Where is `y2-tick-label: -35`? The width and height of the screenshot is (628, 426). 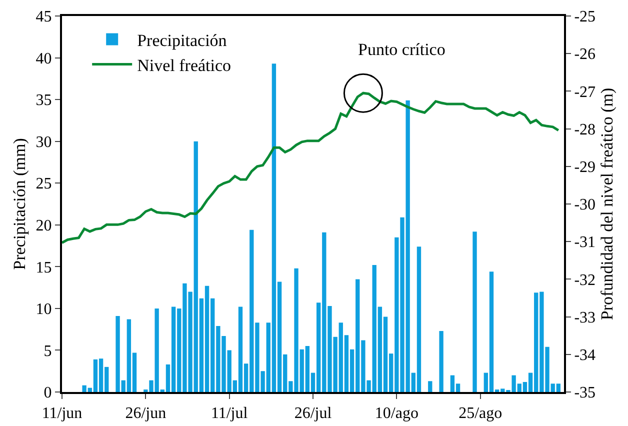 y2-tick-label: -35 is located at coordinates (585, 393).